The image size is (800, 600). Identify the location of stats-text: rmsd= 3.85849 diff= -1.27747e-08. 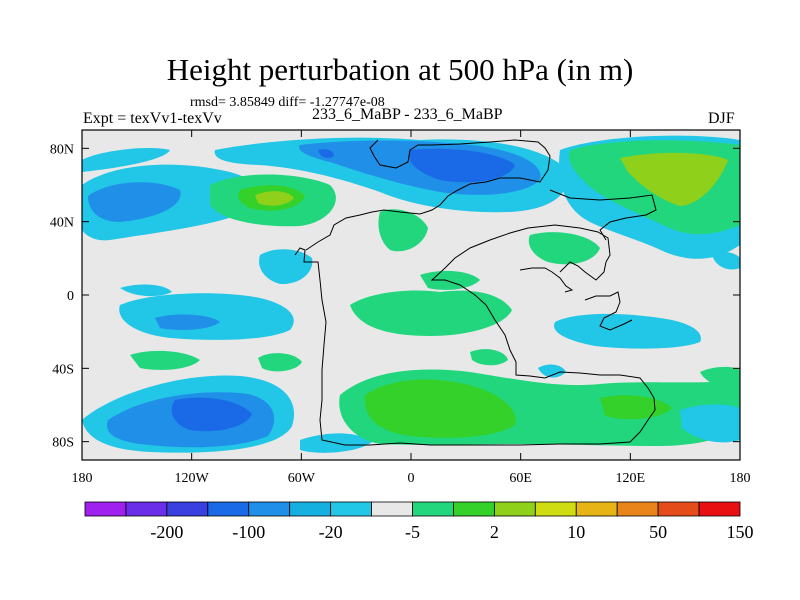
(287, 102).